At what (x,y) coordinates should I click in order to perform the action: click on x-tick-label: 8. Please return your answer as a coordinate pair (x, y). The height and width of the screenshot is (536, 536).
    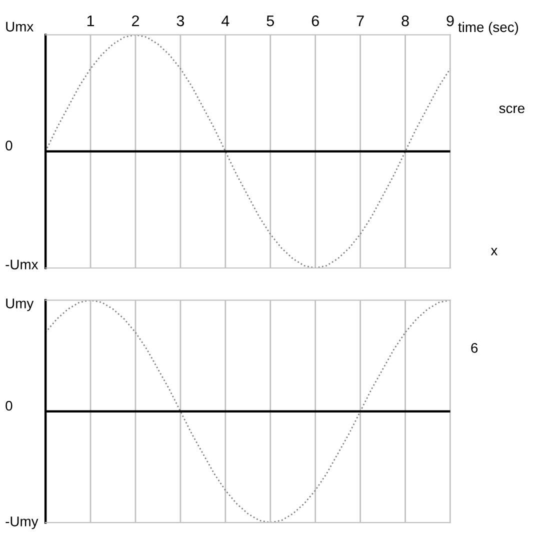
    Looking at the image, I should click on (405, 20).